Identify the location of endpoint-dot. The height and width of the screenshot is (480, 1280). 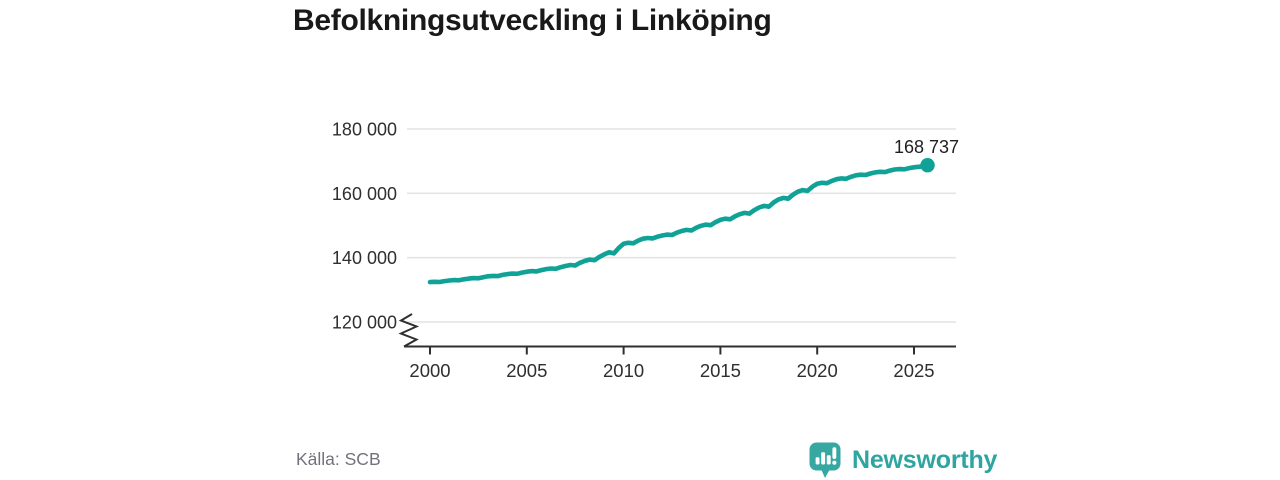
(927, 165).